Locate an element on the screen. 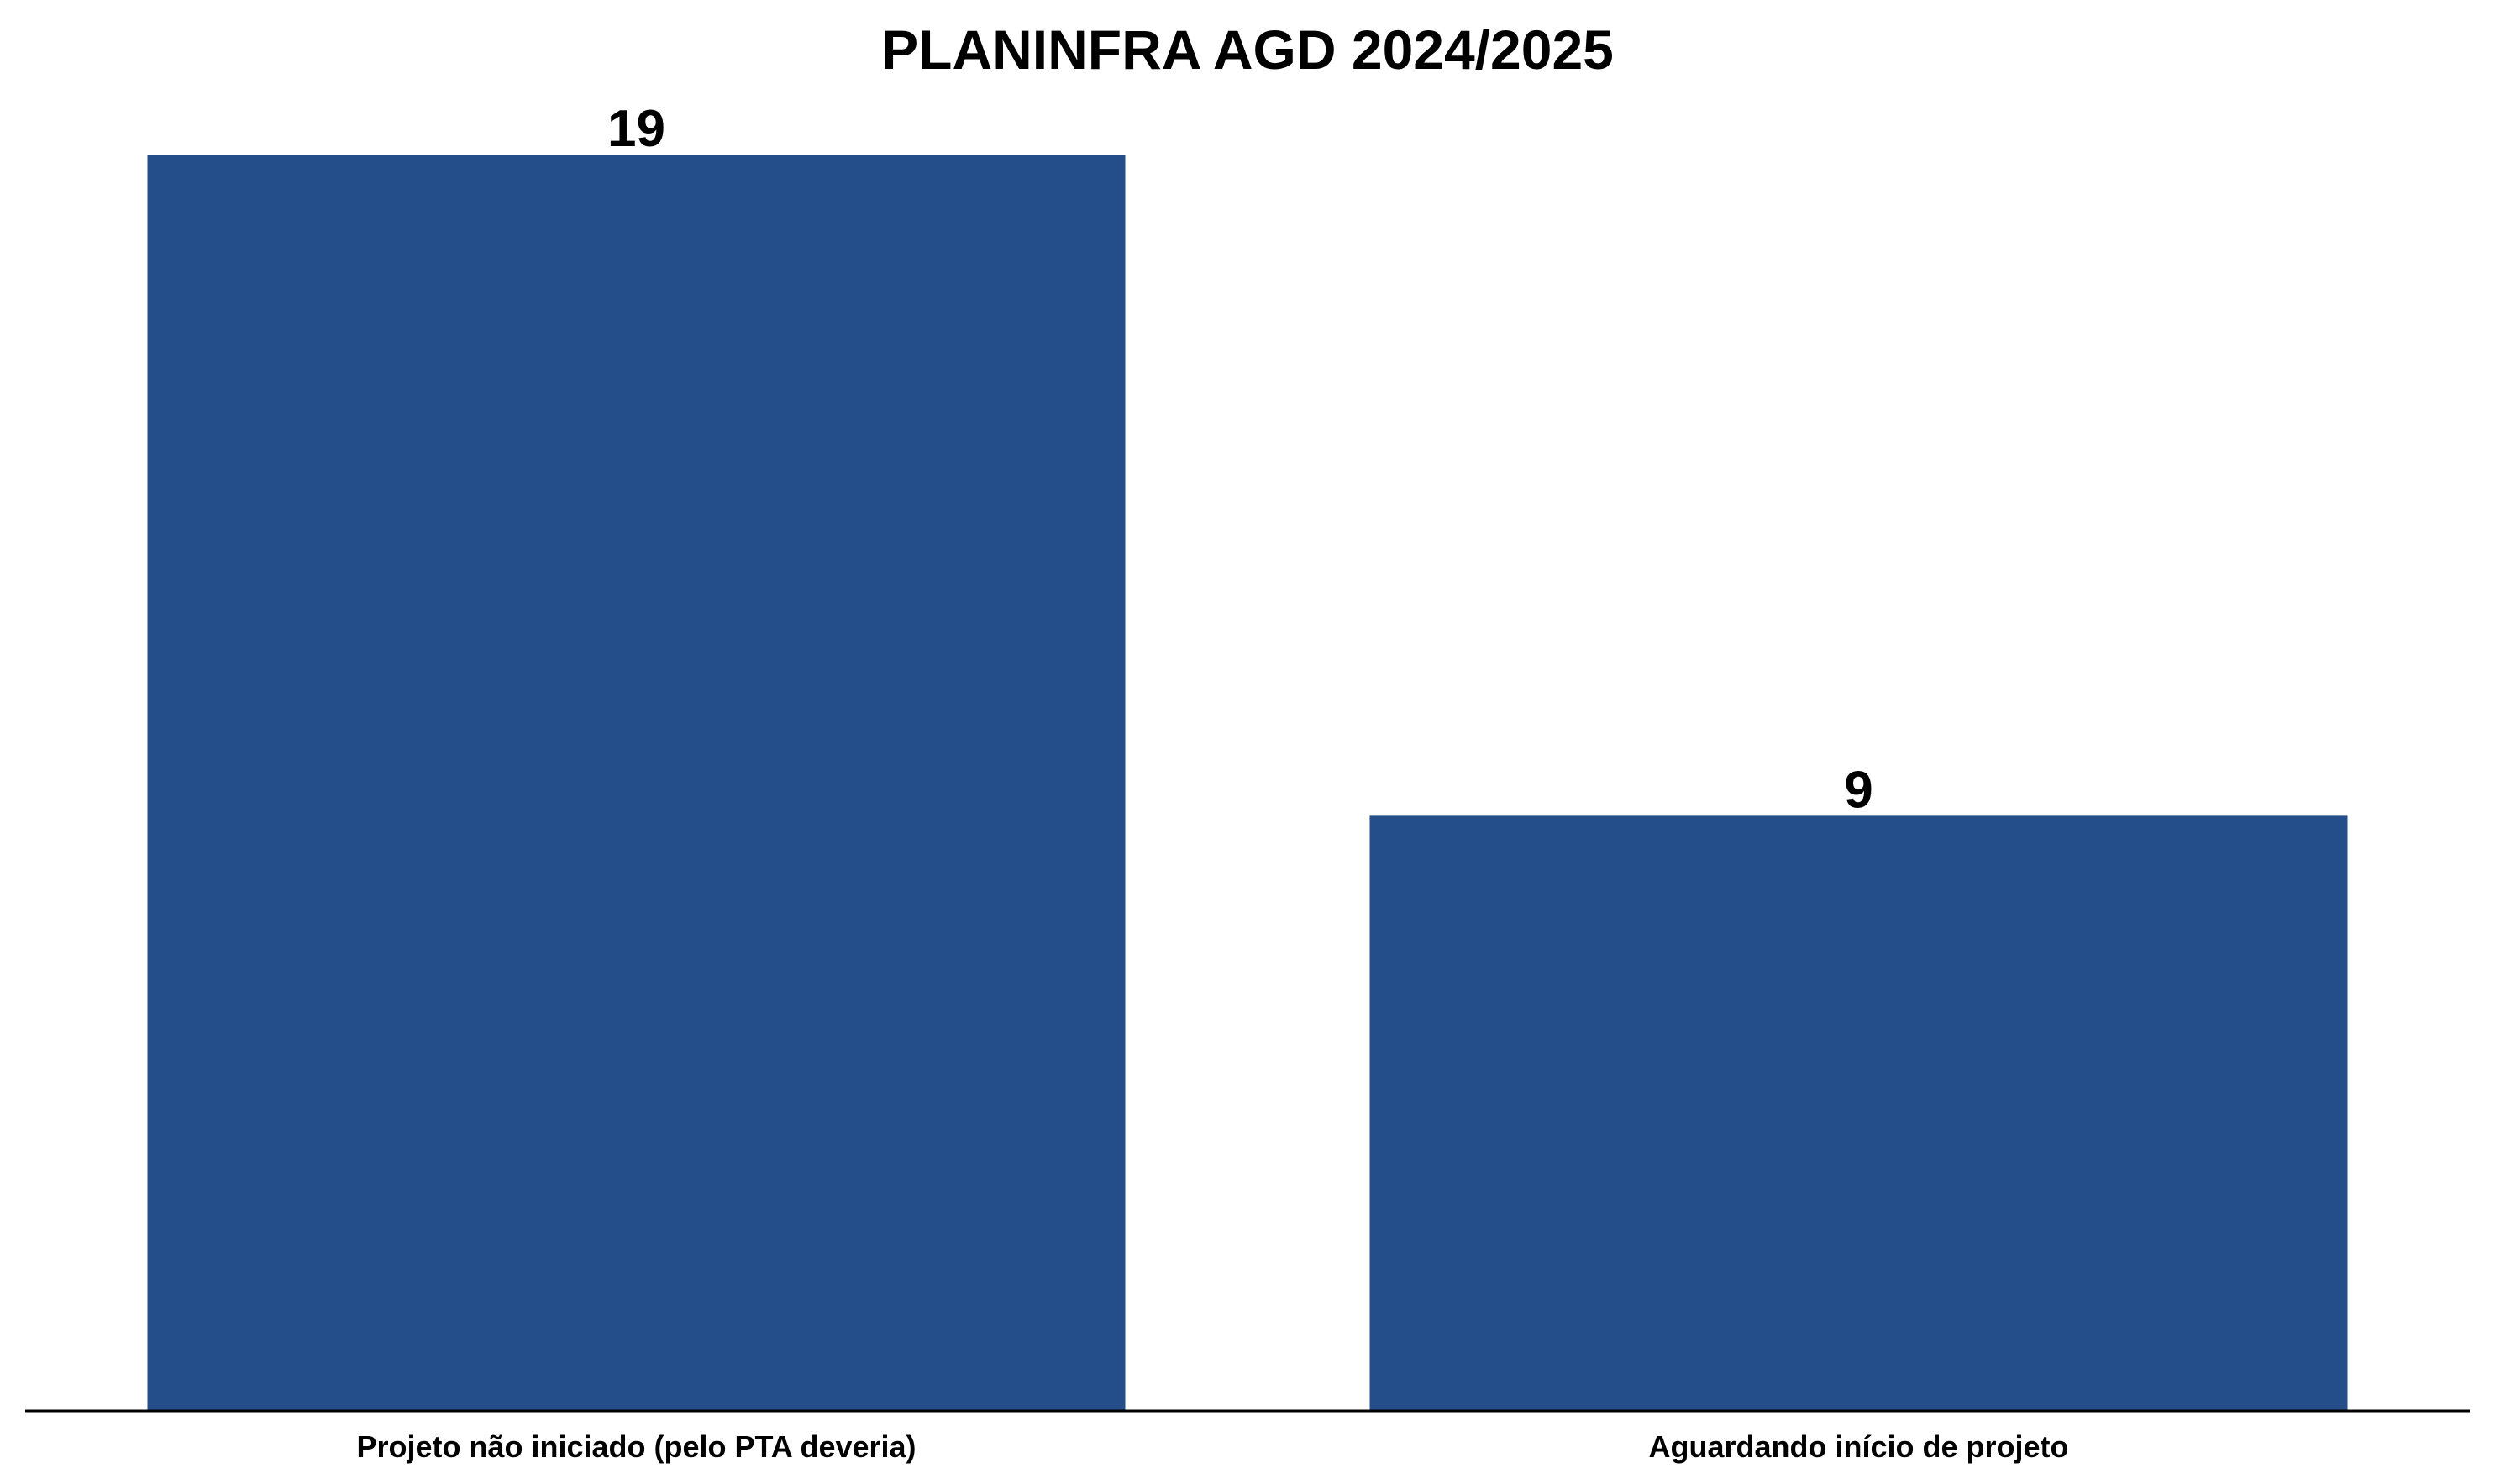  bar-value-label-2: 9 is located at coordinates (1859, 790).